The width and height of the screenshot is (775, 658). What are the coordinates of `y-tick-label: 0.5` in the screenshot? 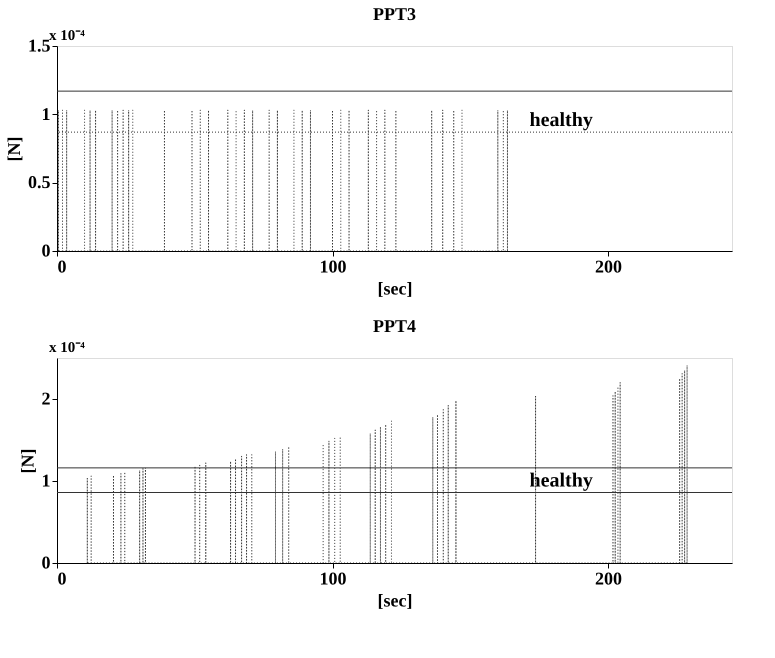 It's located at (39, 182).